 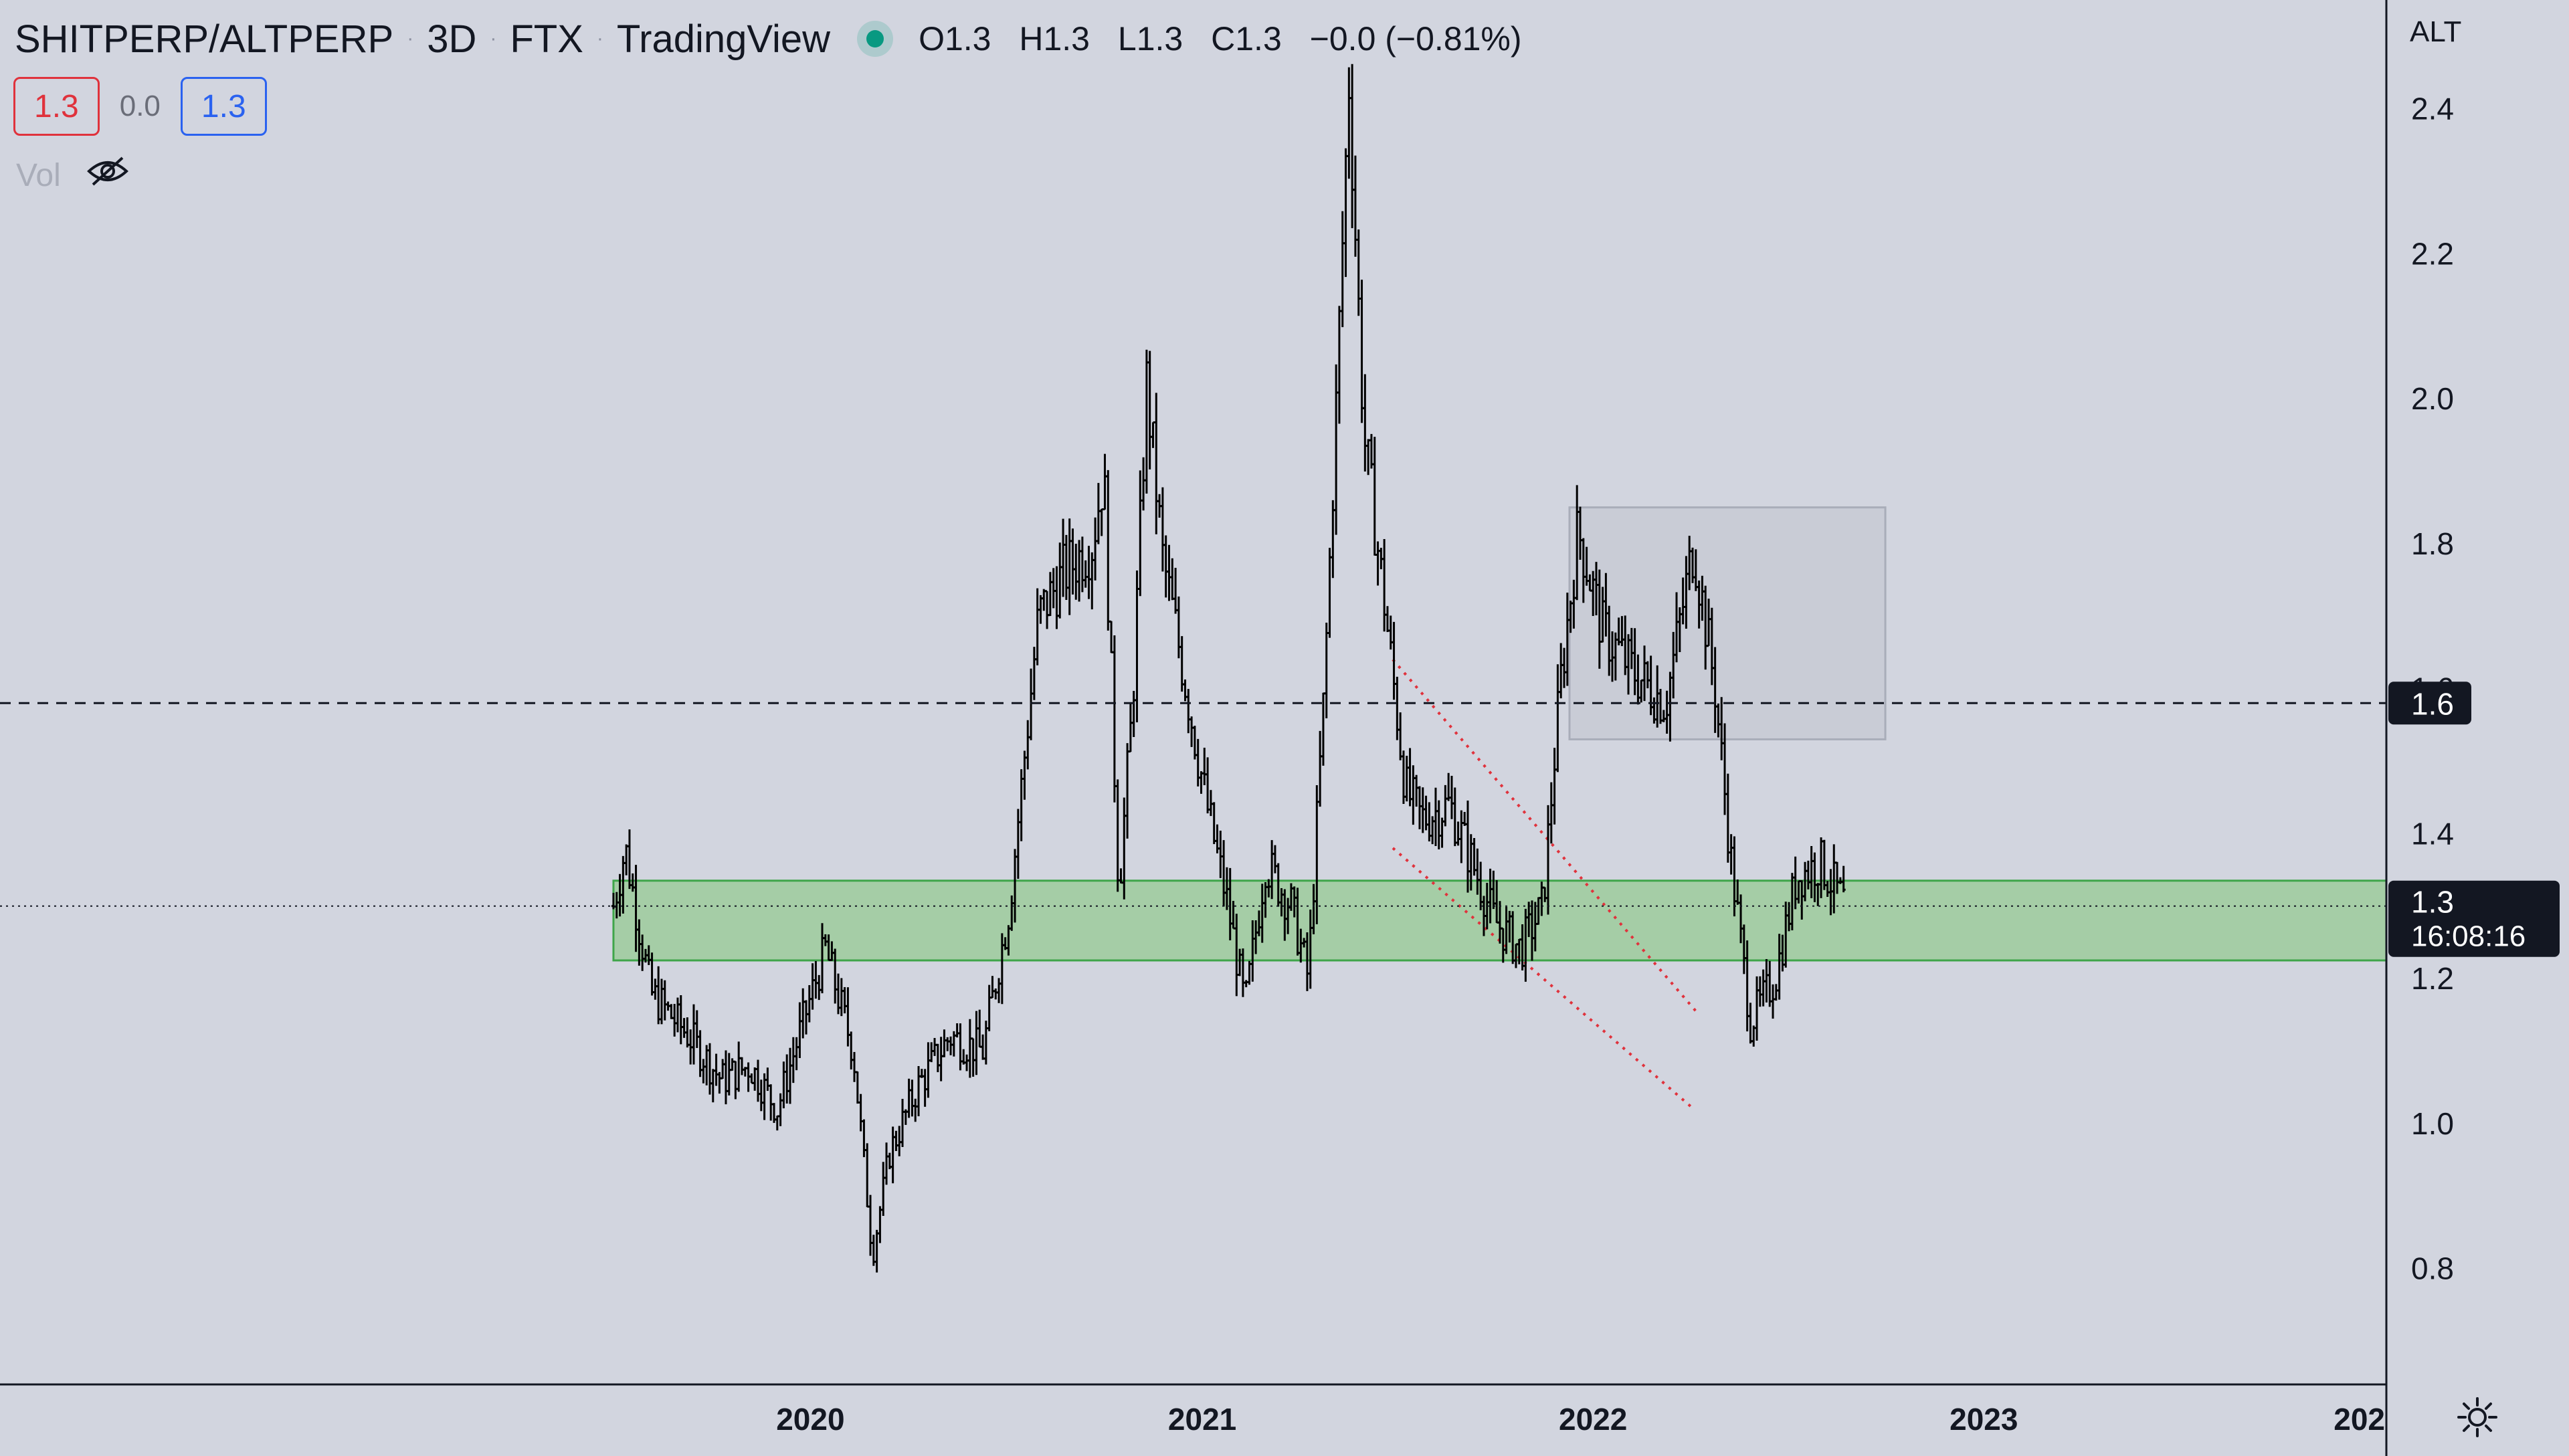 I want to click on price-tick-label: 1.8, so click(x=2432, y=543).